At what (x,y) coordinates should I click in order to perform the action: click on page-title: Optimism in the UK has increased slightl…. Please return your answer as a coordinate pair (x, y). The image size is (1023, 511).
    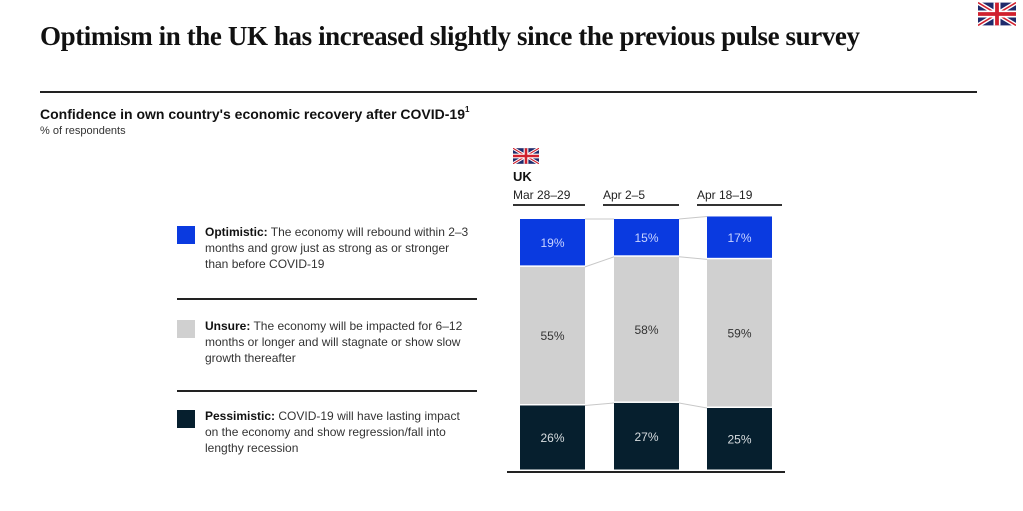
    Looking at the image, I should click on (450, 36).